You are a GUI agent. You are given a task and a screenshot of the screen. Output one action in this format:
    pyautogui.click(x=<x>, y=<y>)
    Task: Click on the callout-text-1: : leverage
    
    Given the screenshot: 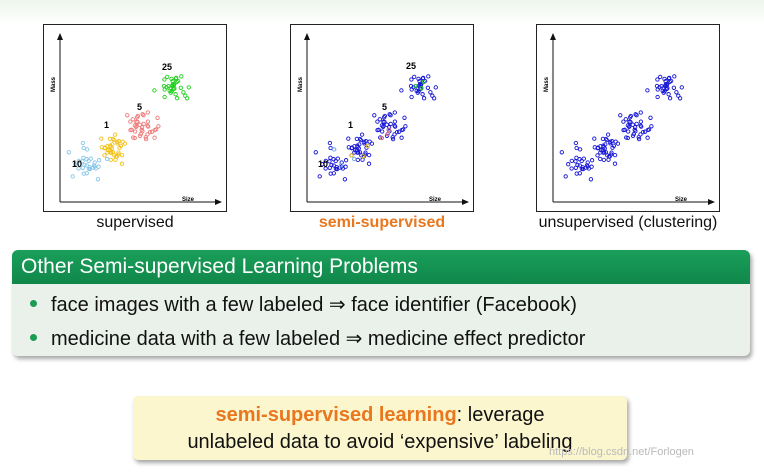 What is the action you would take?
    pyautogui.click(x=501, y=415)
    